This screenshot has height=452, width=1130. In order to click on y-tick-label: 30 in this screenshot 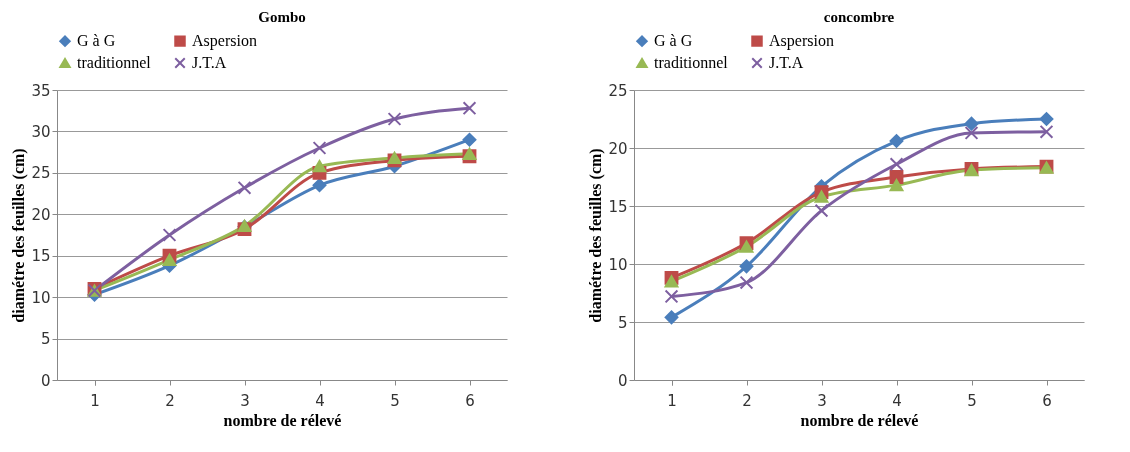, I will do `click(41, 131)`.